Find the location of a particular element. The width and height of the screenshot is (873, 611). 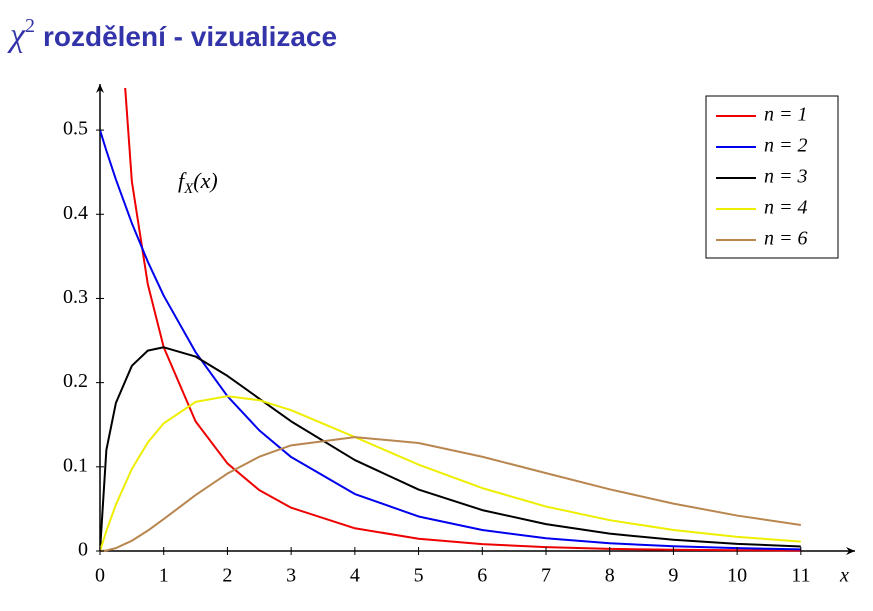

x-tick-label: 7 is located at coordinates (546, 576).